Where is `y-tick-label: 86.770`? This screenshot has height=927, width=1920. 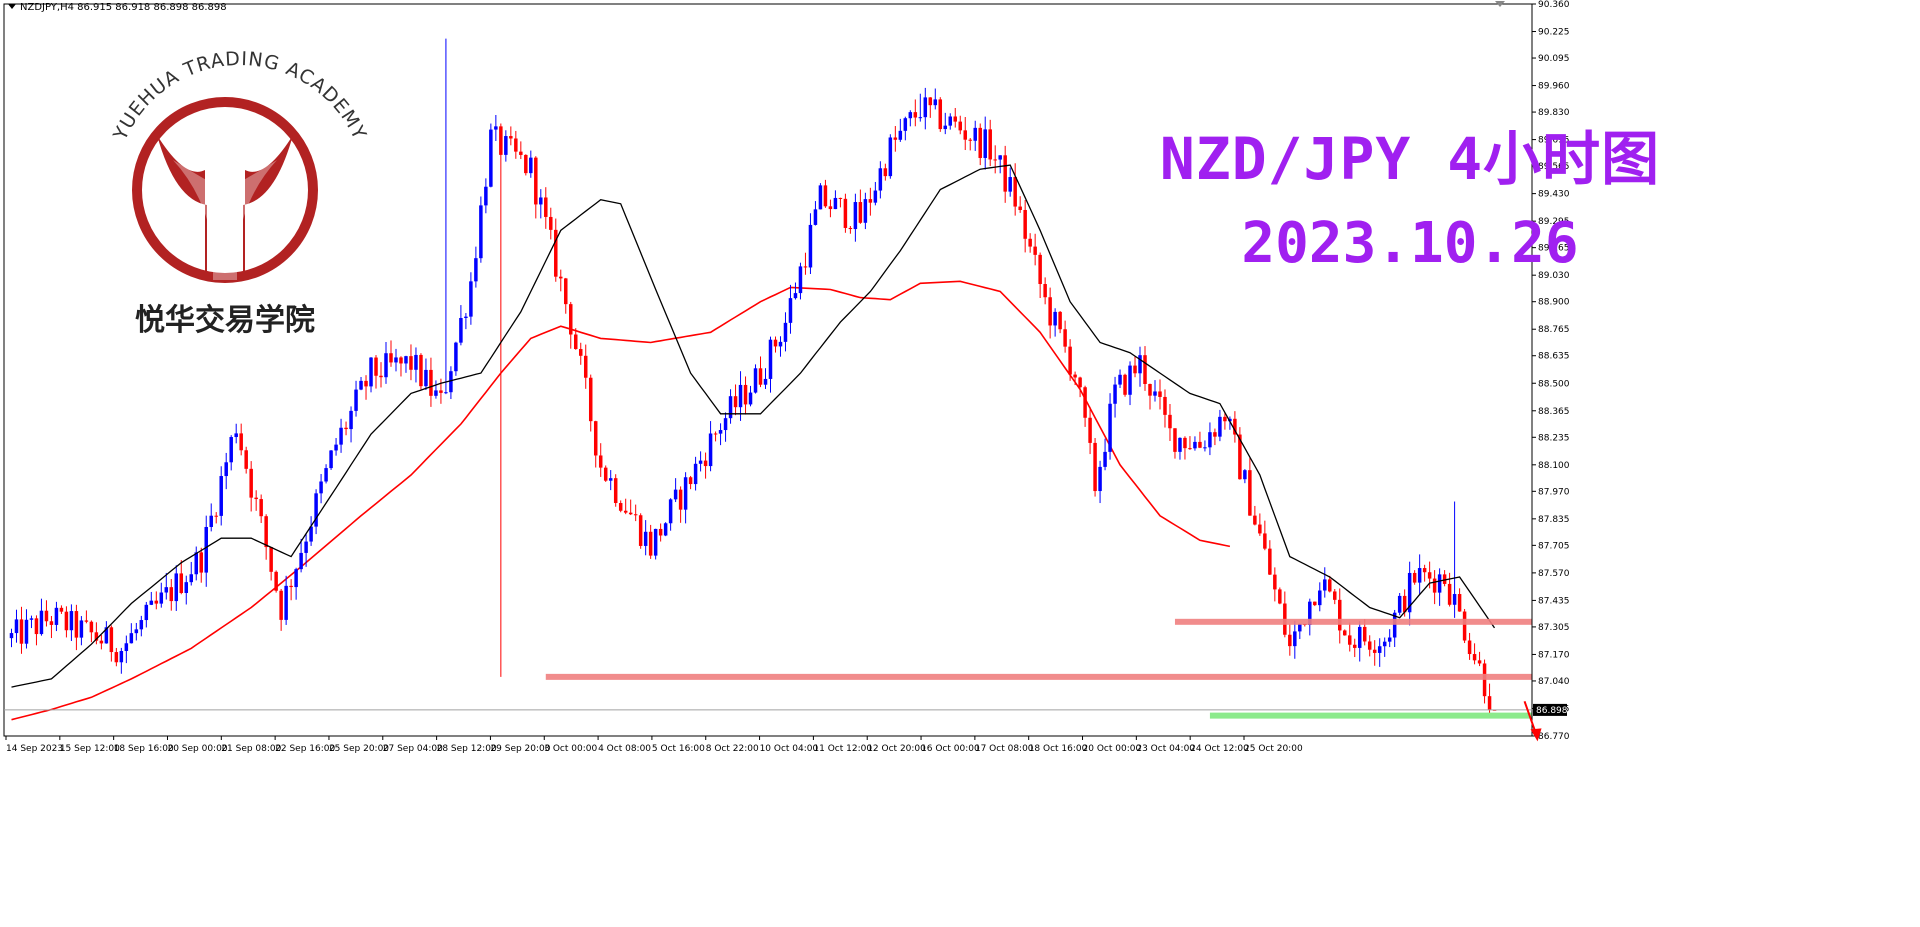
y-tick-label: 86.770 is located at coordinates (1554, 737).